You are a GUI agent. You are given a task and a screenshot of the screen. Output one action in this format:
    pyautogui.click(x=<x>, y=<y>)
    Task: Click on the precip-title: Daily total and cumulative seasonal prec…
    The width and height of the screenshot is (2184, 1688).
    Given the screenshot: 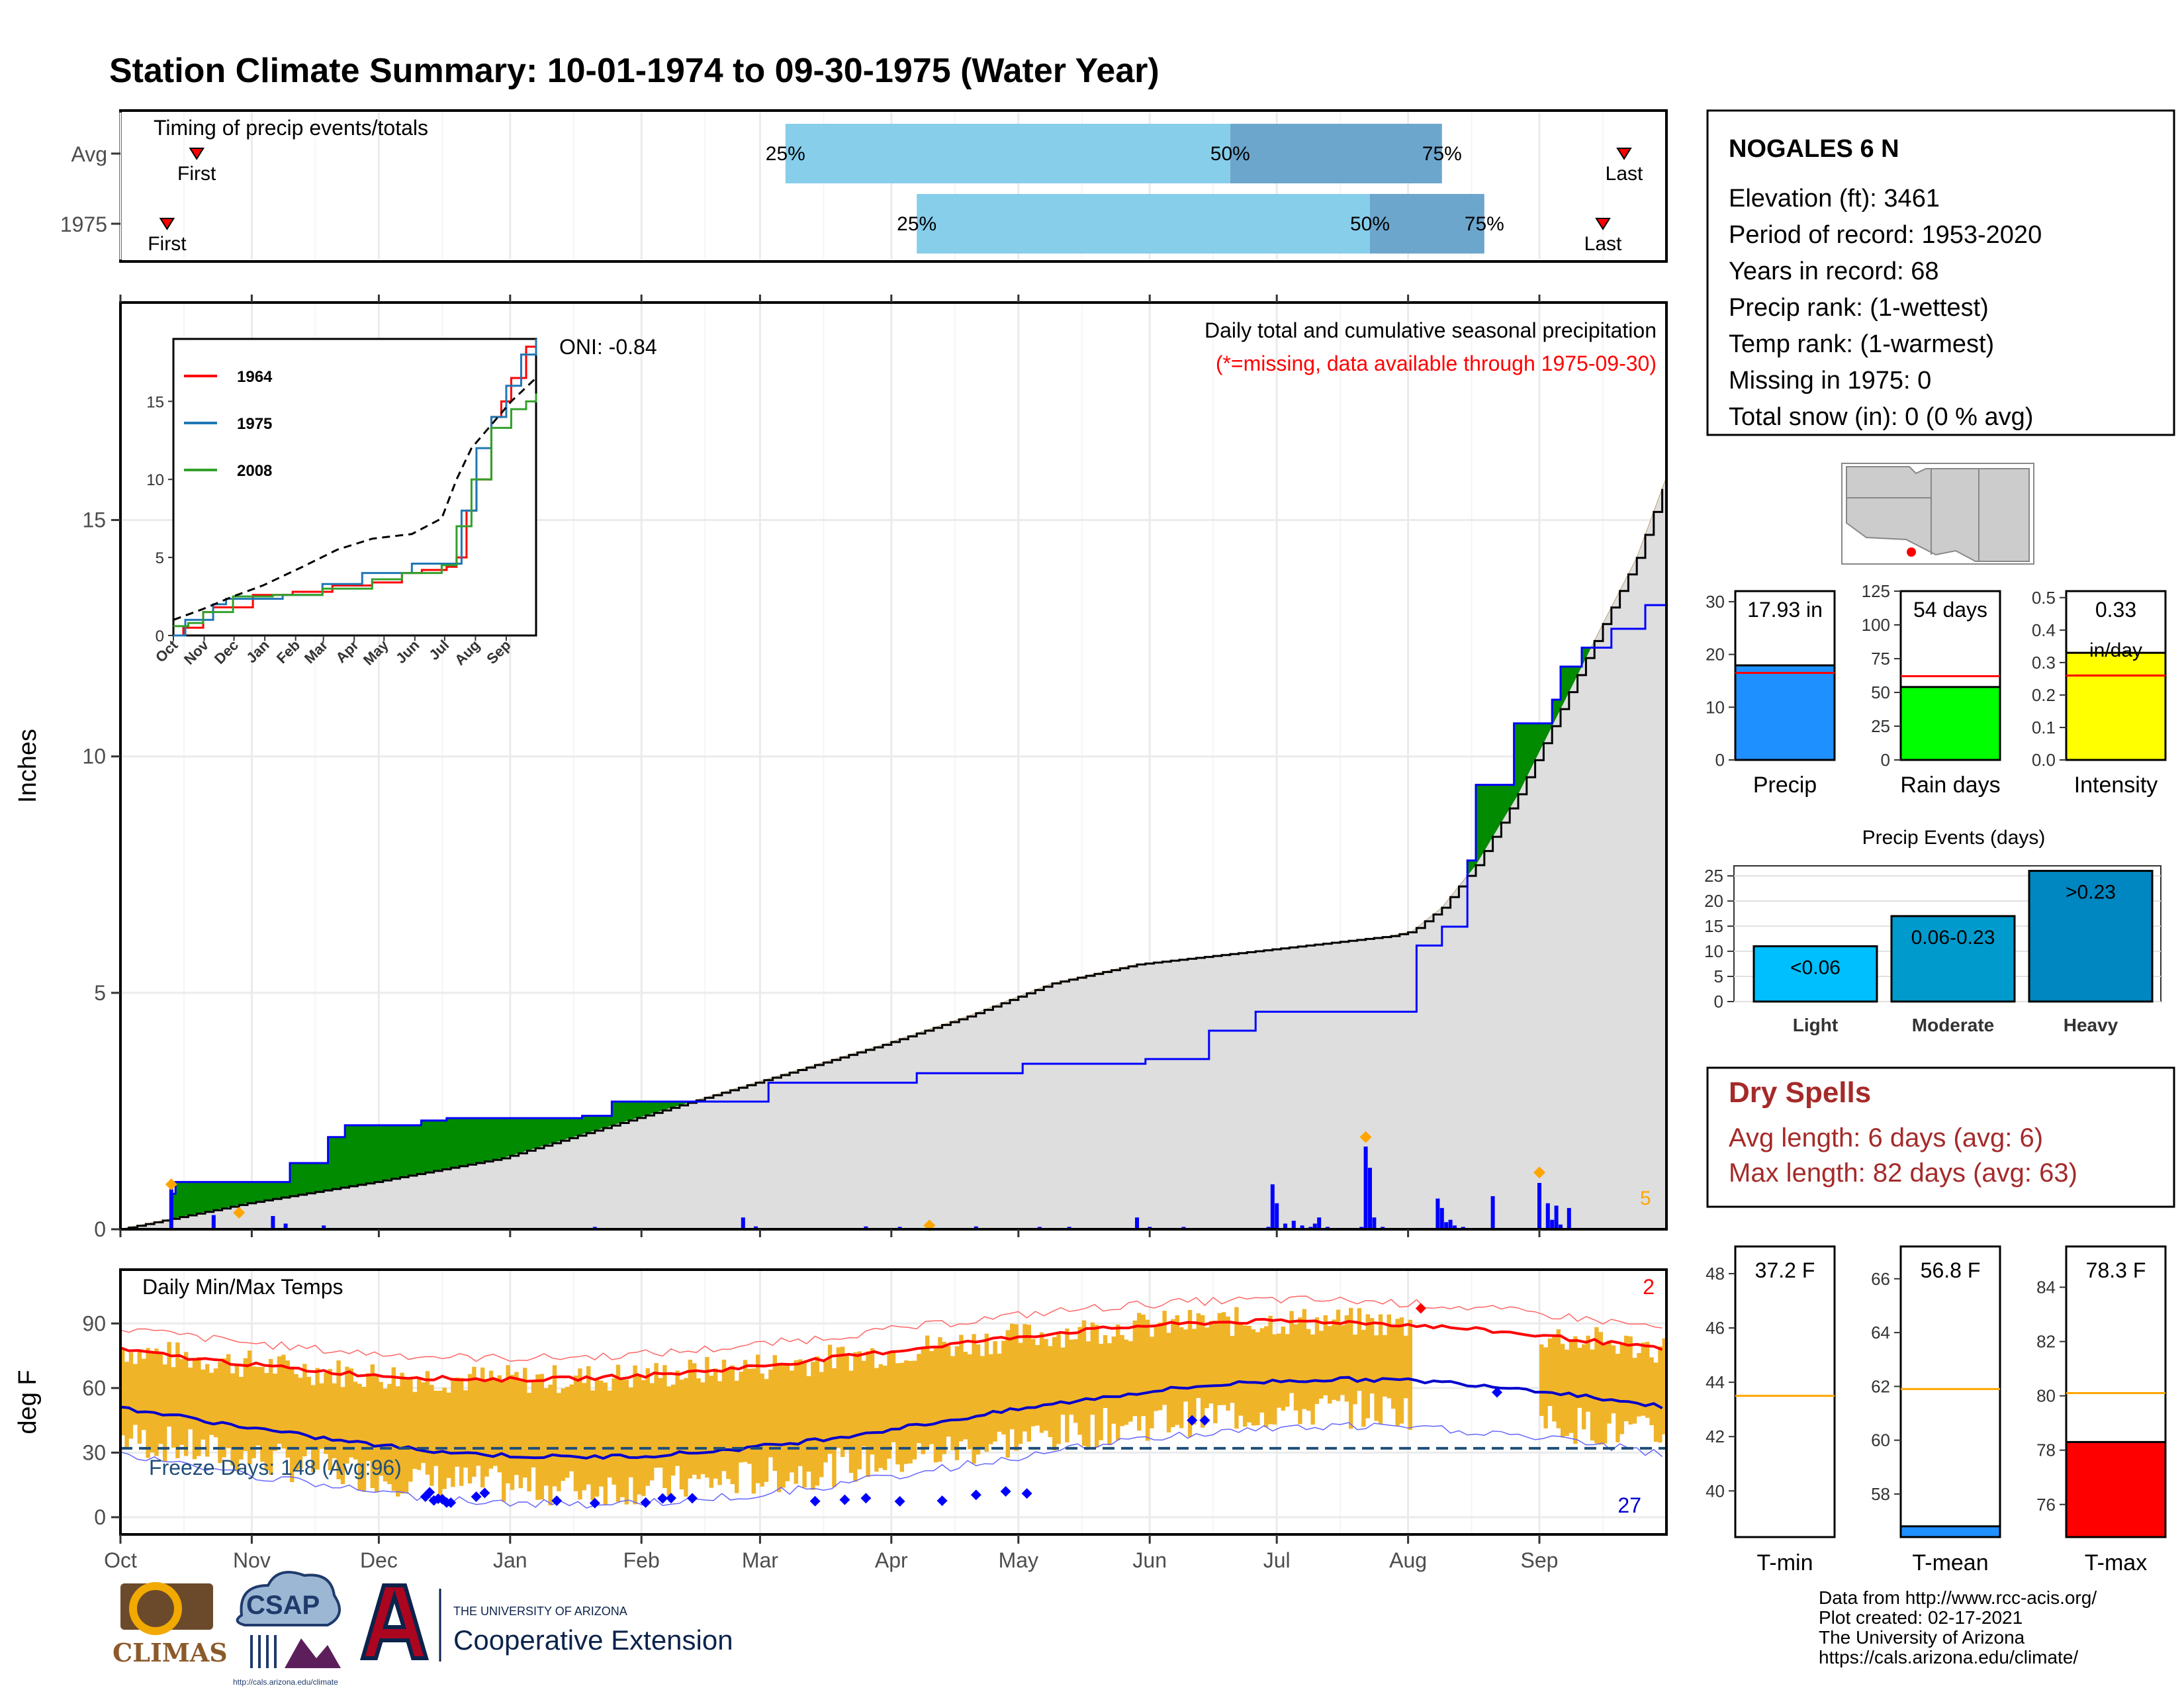 What is the action you would take?
    pyautogui.click(x=1431, y=330)
    